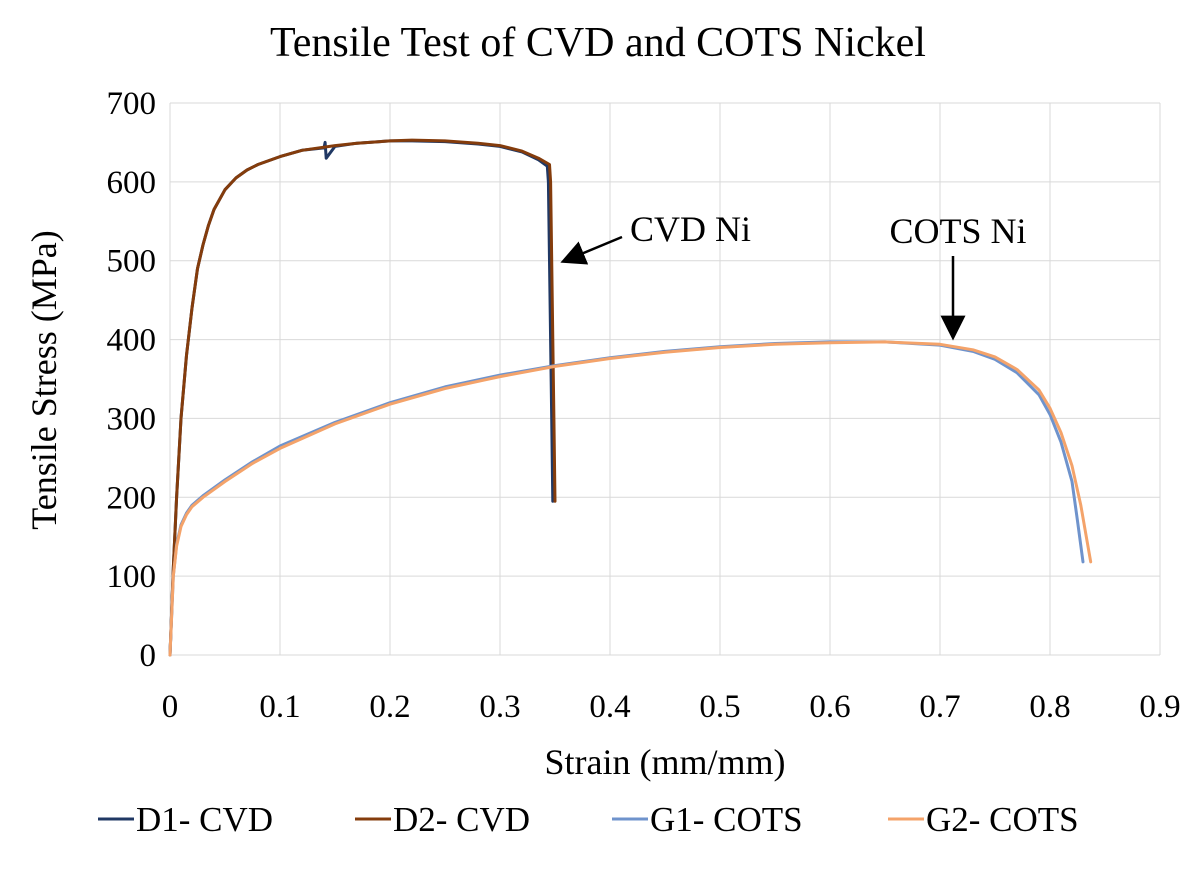 The image size is (1190, 870). I want to click on legend-label: G1- COTS, so click(726, 819).